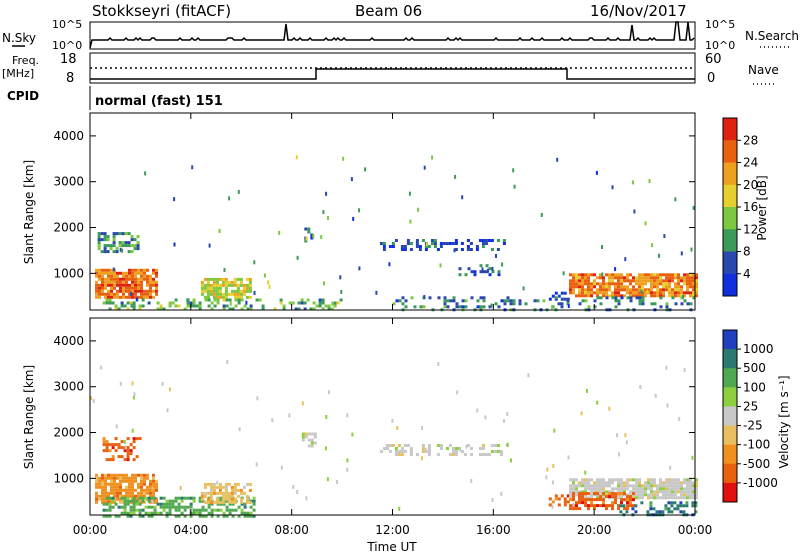 The width and height of the screenshot is (800, 554). What do you see at coordinates (191, 530) in the screenshot?
I see `x-tick-label: 04:00` at bounding box center [191, 530].